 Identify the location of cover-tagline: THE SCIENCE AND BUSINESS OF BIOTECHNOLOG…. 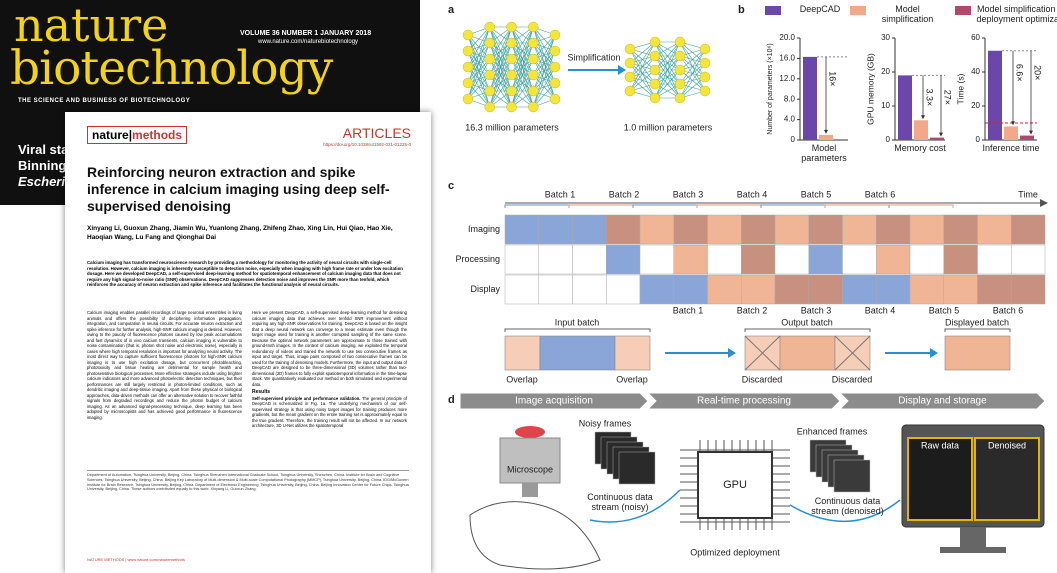
(104, 101).